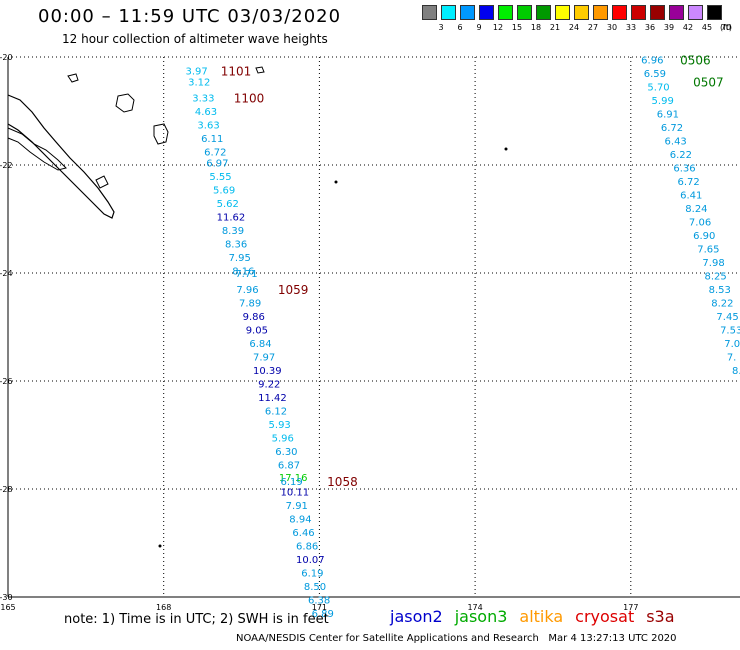 Image resolution: width=740 pixels, height=650 pixels. I want to click on lon-tick-label: 174, so click(474, 607).